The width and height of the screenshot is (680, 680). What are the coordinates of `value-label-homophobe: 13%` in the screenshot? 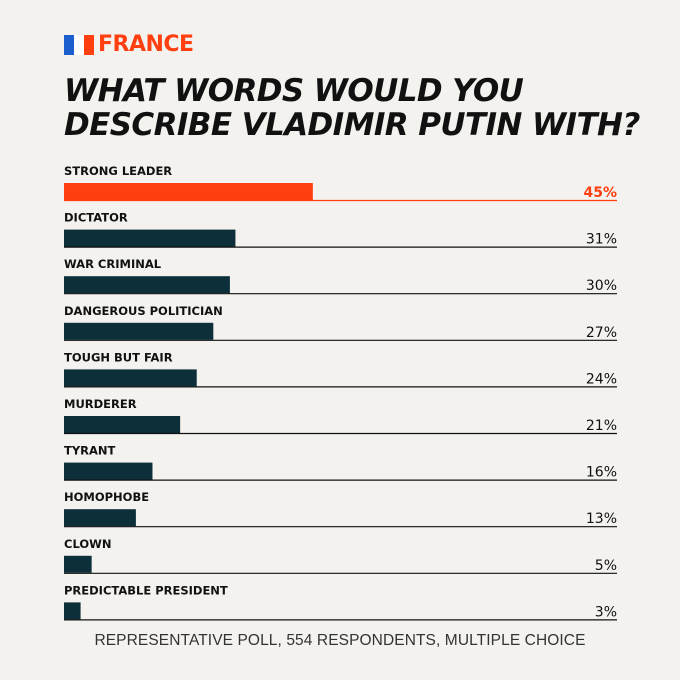 It's located at (601, 519).